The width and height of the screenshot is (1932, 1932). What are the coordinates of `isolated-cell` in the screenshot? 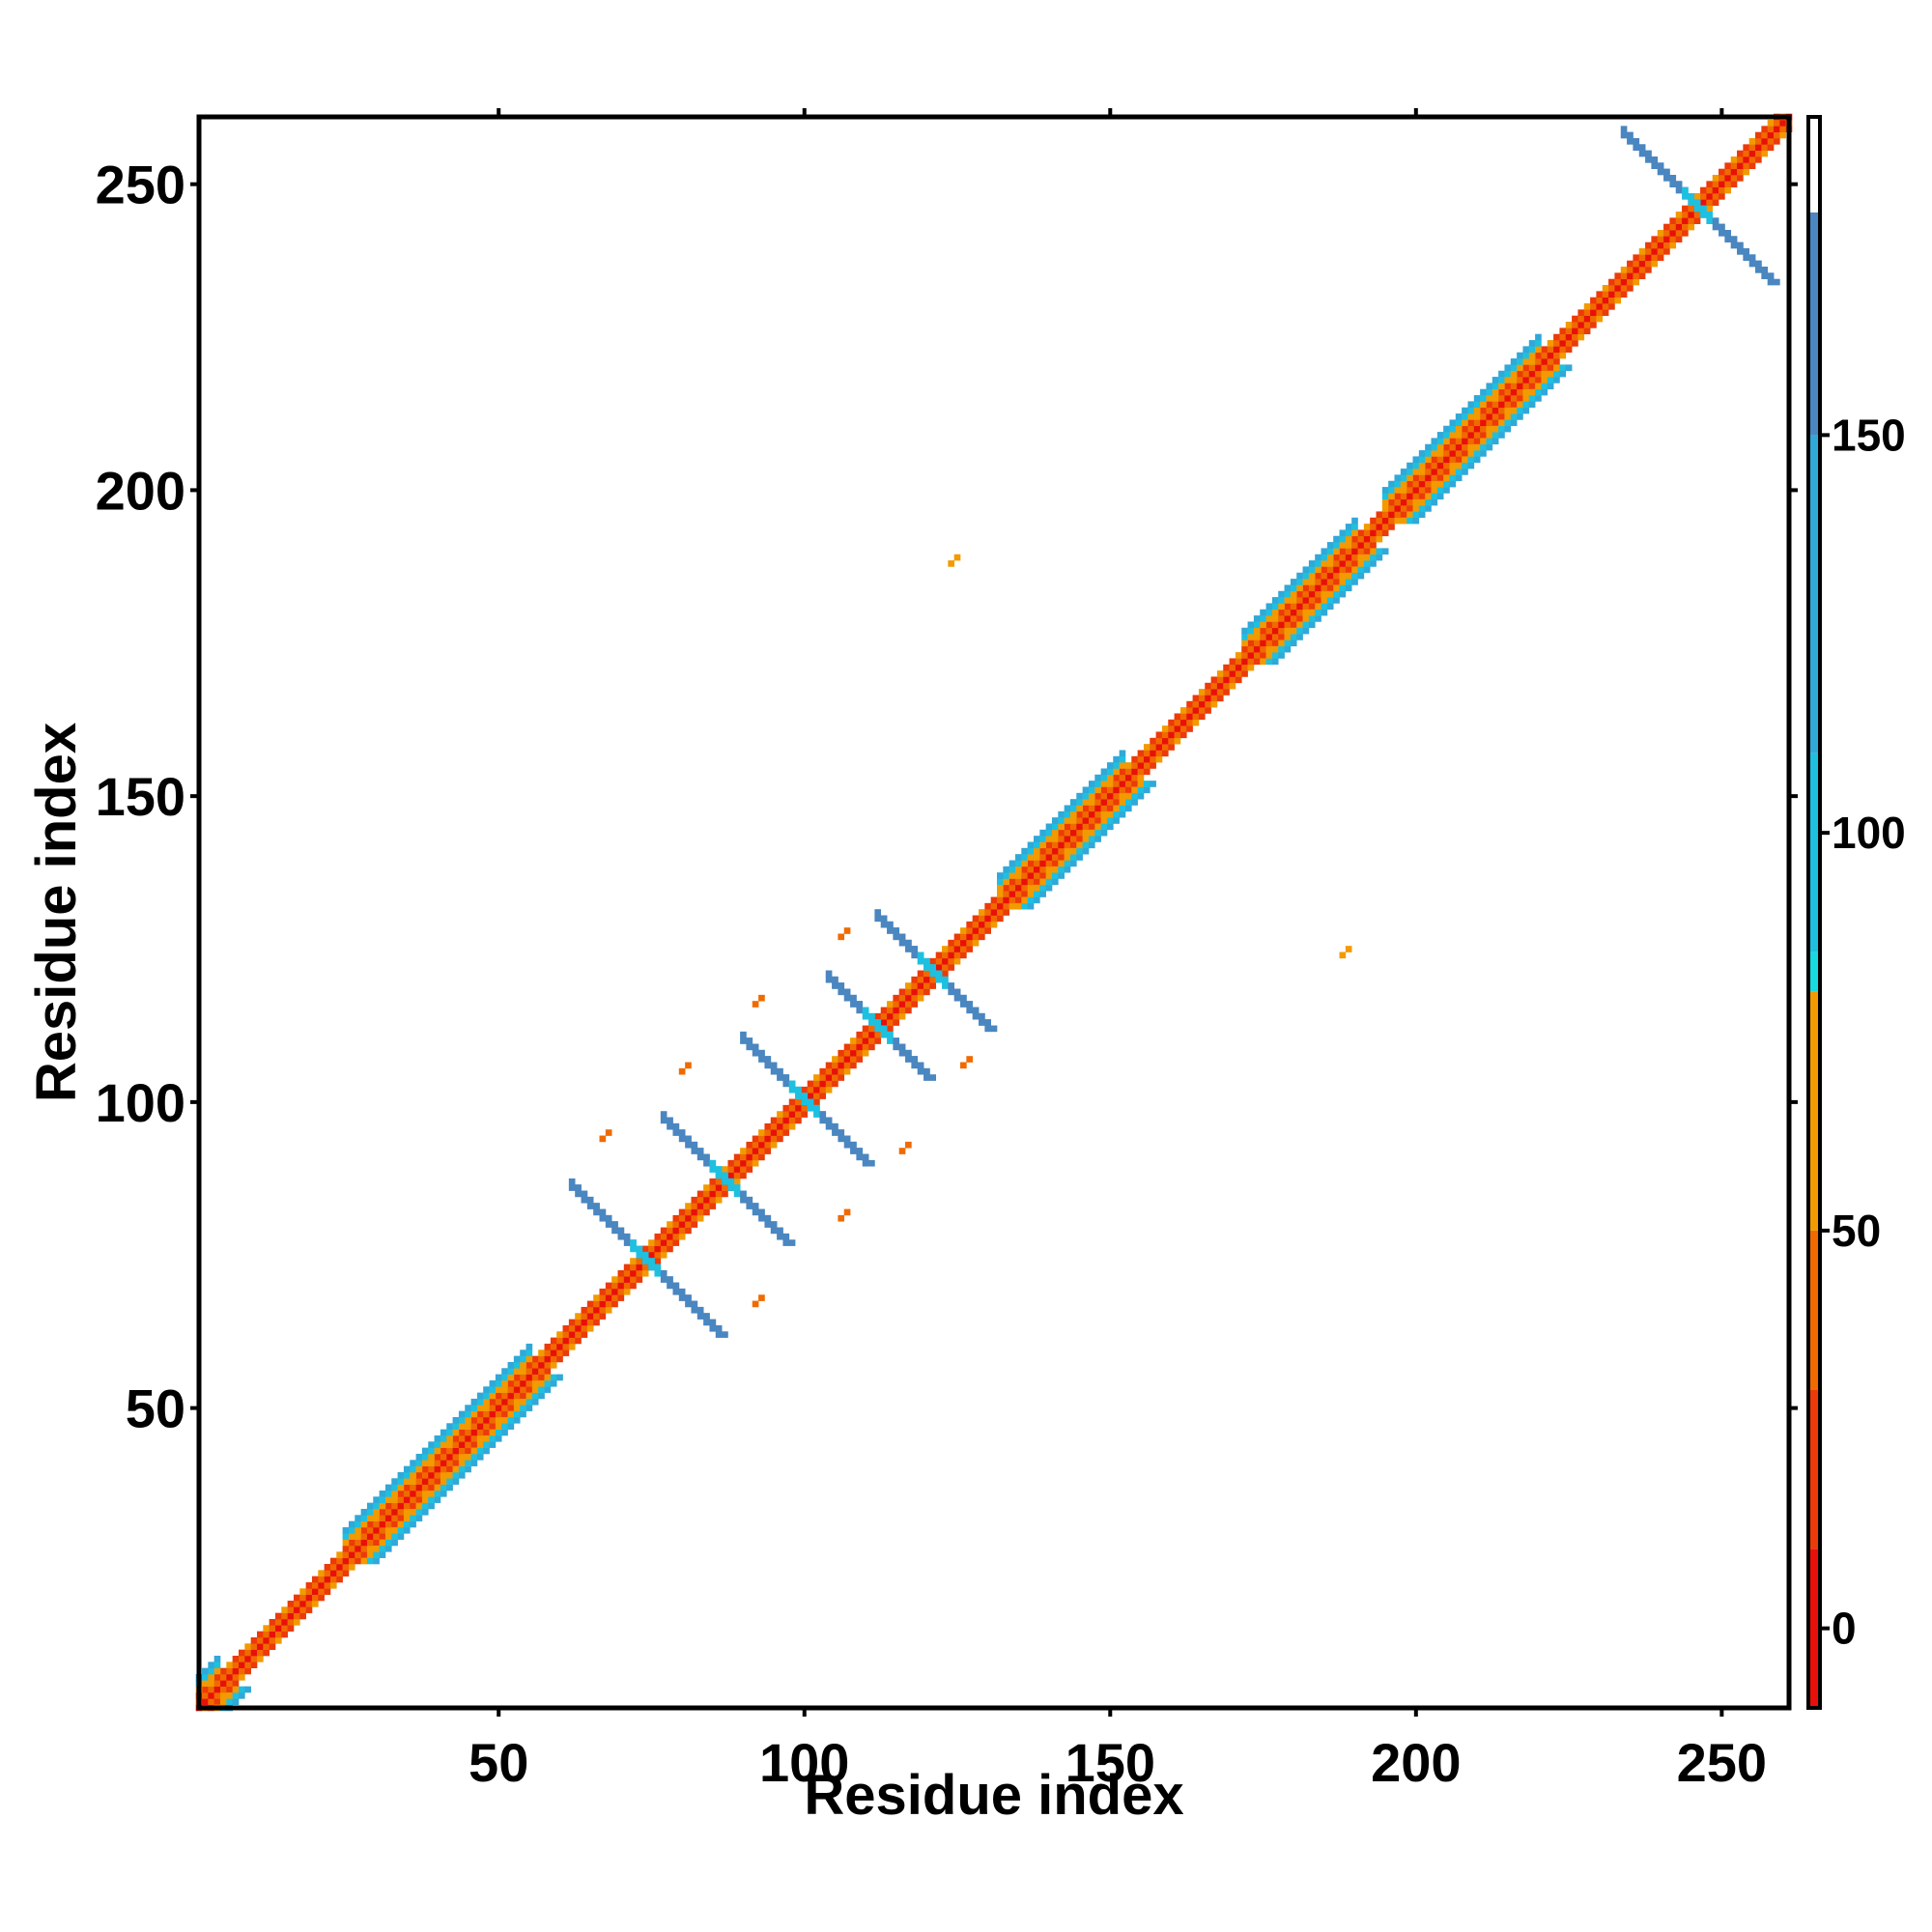 It's located at (908, 1145).